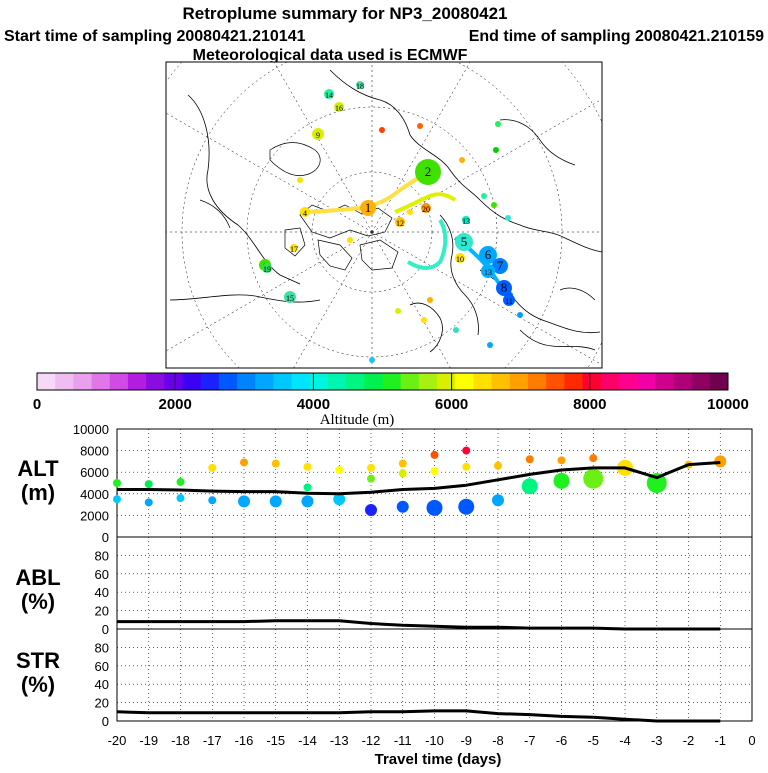 The height and width of the screenshot is (773, 768). Describe the element at coordinates (94, 451) in the screenshot. I see `alt-y-tick-label: 8000` at that location.